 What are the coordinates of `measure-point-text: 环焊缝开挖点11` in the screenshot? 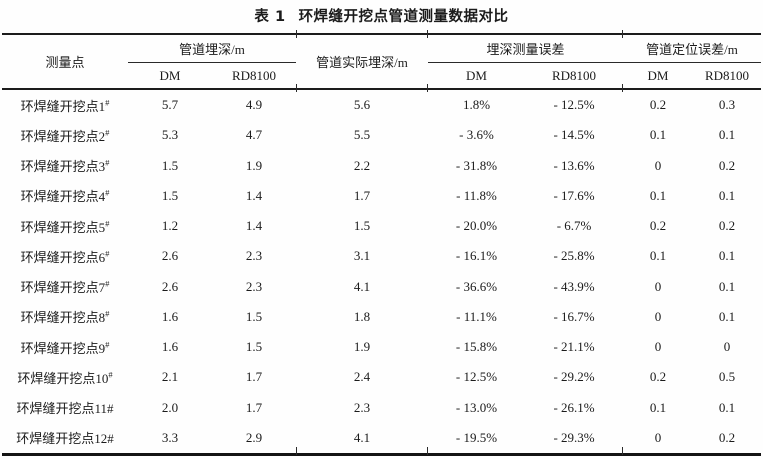 It's located at (62, 409).